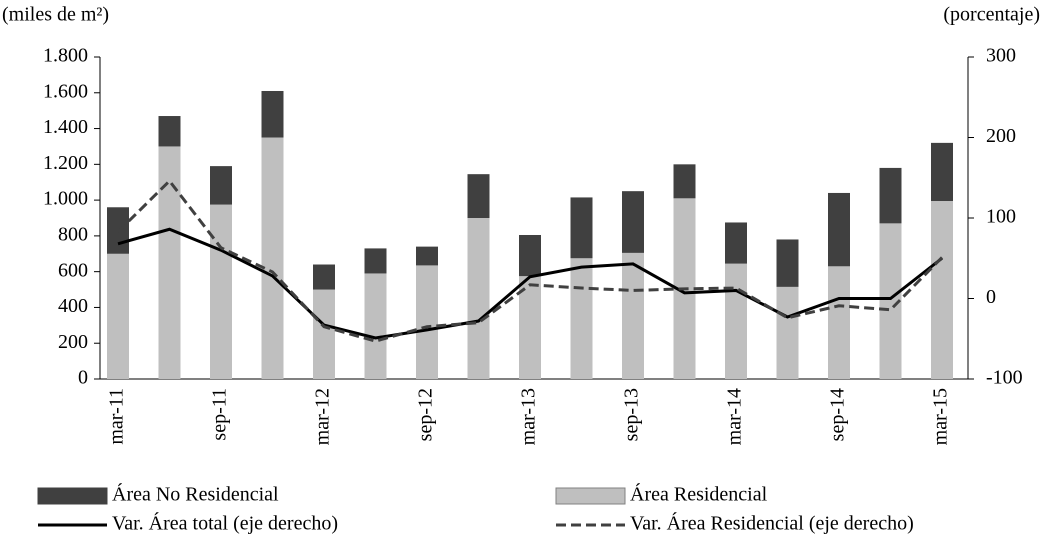 The height and width of the screenshot is (544, 1043). Describe the element at coordinates (323, 416) in the screenshot. I see `x-tick-label: mar-12` at that location.